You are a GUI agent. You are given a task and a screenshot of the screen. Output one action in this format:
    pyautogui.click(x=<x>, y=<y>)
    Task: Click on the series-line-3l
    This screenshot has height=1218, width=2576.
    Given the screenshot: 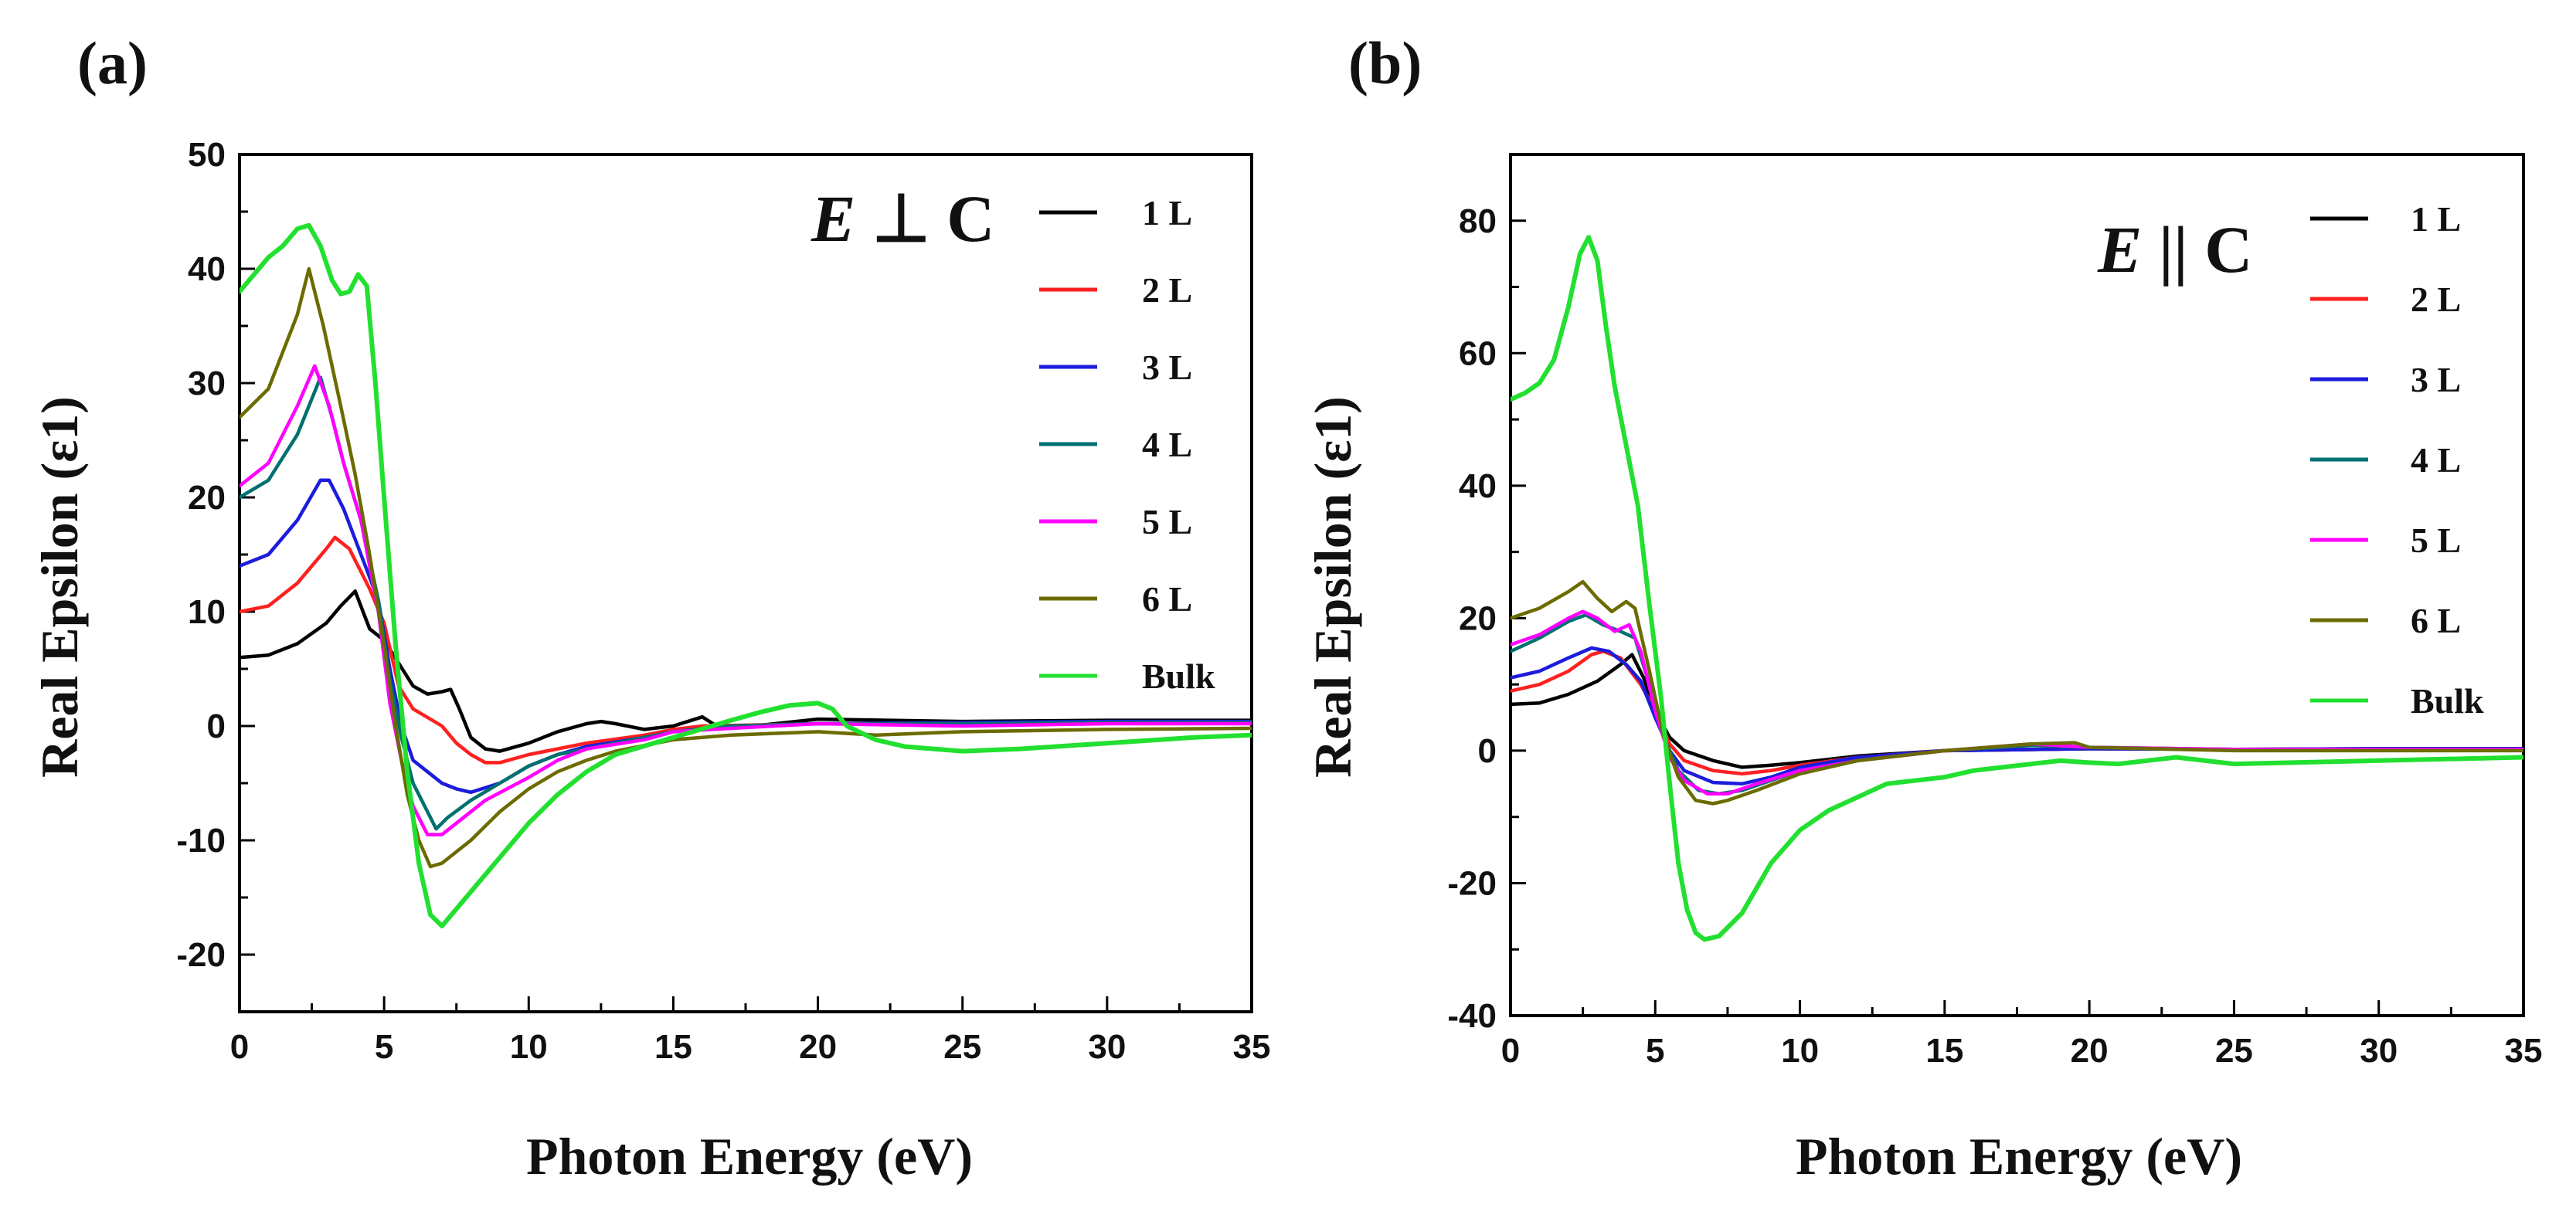 What is the action you would take?
    pyautogui.click(x=2017, y=716)
    